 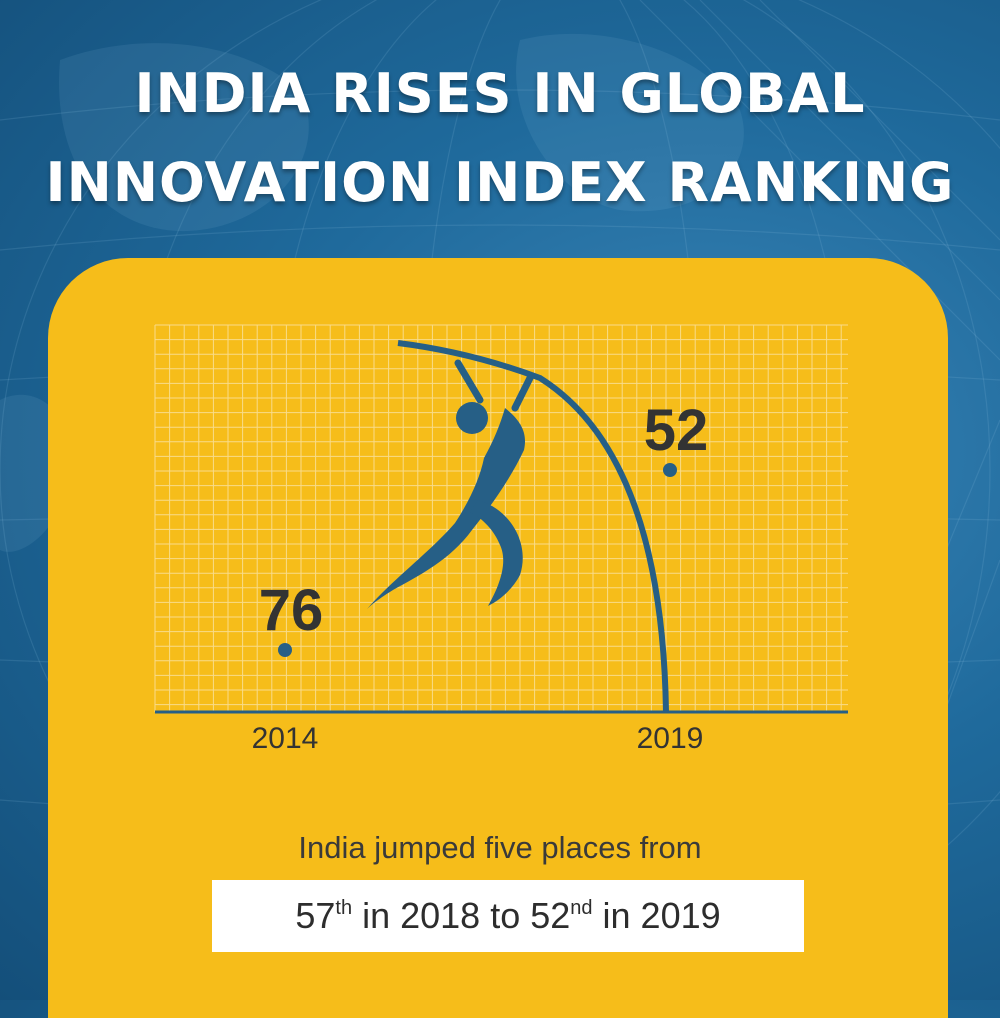 I want to click on data-label-2014: 76, so click(x=291, y=610).